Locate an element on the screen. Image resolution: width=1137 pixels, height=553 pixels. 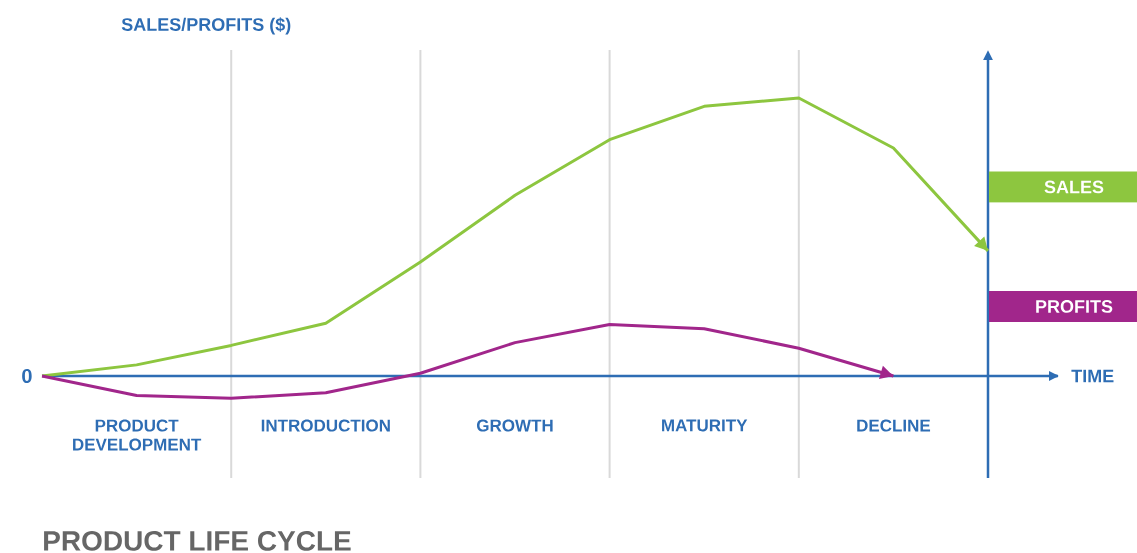
x-axis-title: TIME is located at coordinates (1092, 376).